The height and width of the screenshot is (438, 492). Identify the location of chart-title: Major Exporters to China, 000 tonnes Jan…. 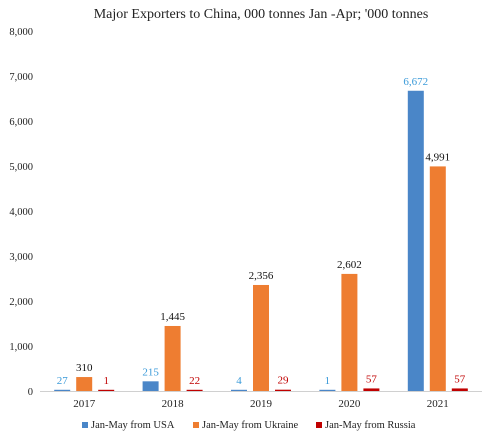
(261, 14).